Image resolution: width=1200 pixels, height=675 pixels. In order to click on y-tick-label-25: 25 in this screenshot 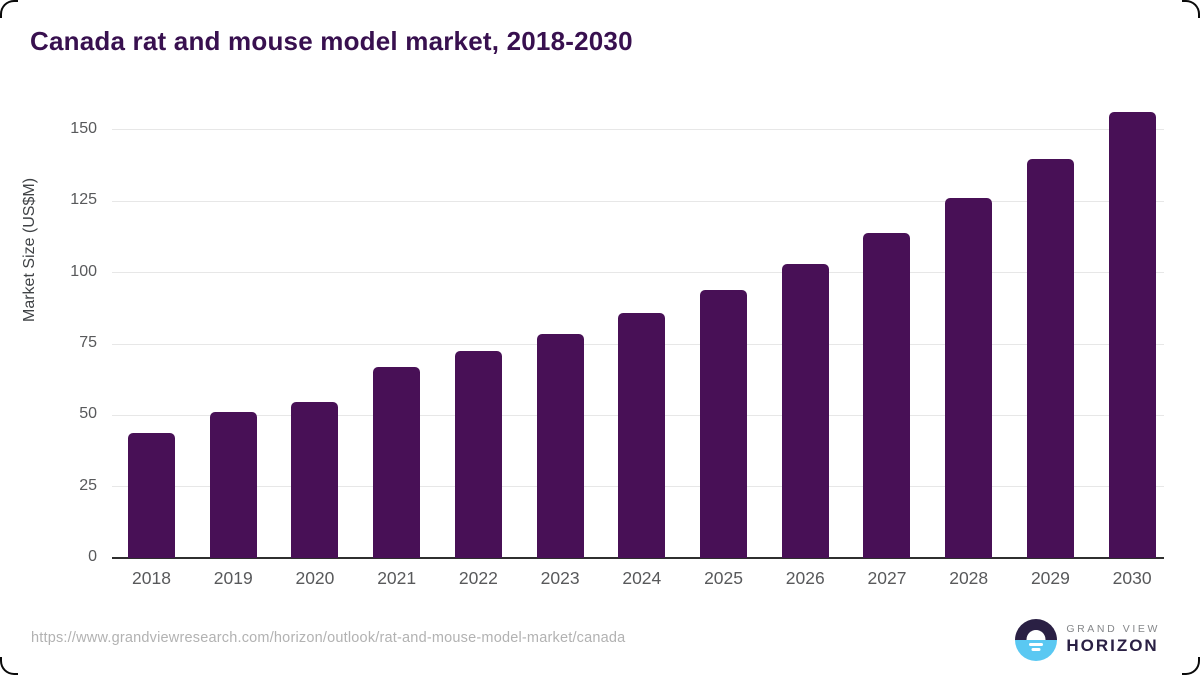, I will do `click(88, 485)`.